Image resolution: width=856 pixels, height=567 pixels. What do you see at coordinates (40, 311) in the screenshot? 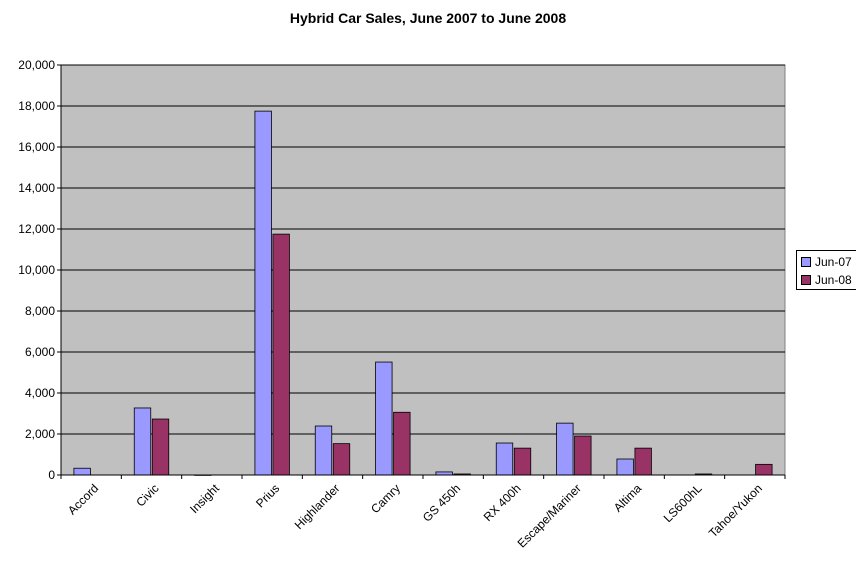
I see `y-tick-label: 8,000` at bounding box center [40, 311].